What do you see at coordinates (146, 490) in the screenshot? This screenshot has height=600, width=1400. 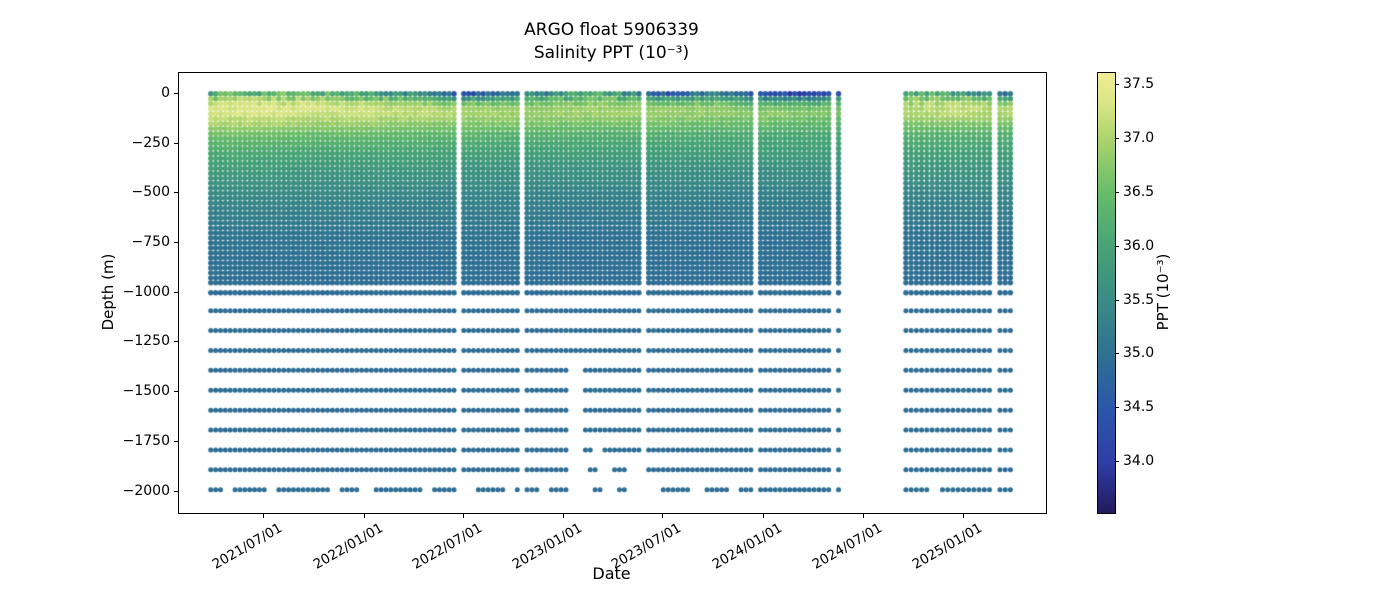 I see `y-tick-label: −2000` at bounding box center [146, 490].